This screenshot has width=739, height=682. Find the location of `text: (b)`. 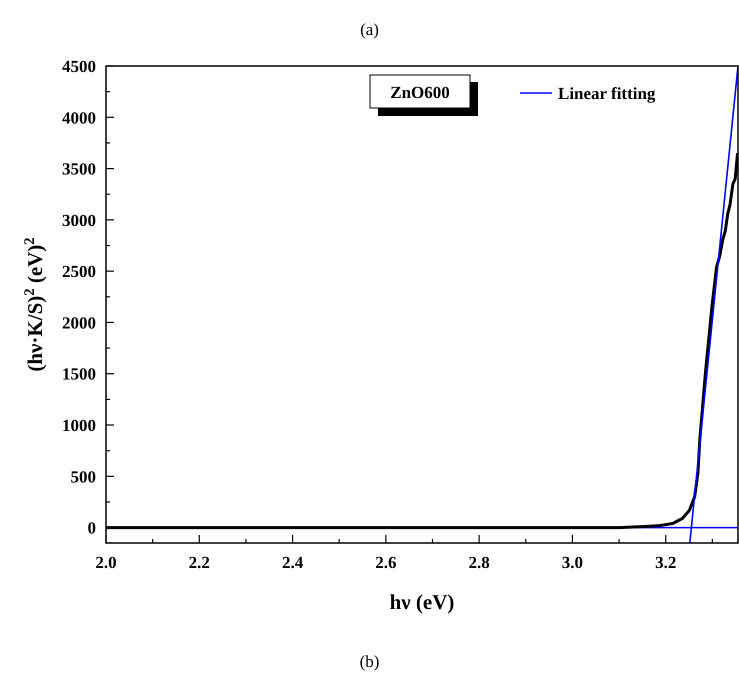

text: (b) is located at coordinates (370, 661).